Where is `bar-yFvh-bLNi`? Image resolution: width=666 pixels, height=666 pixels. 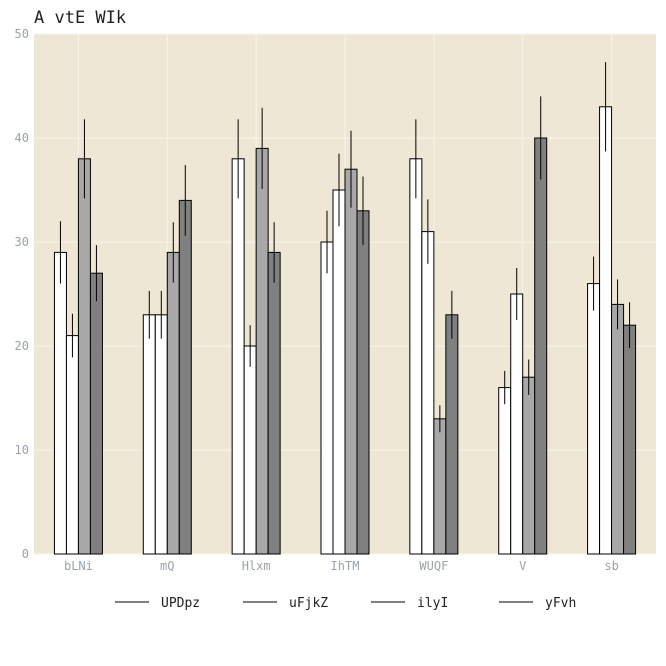 bar-yFvh-bLNi is located at coordinates (96, 413).